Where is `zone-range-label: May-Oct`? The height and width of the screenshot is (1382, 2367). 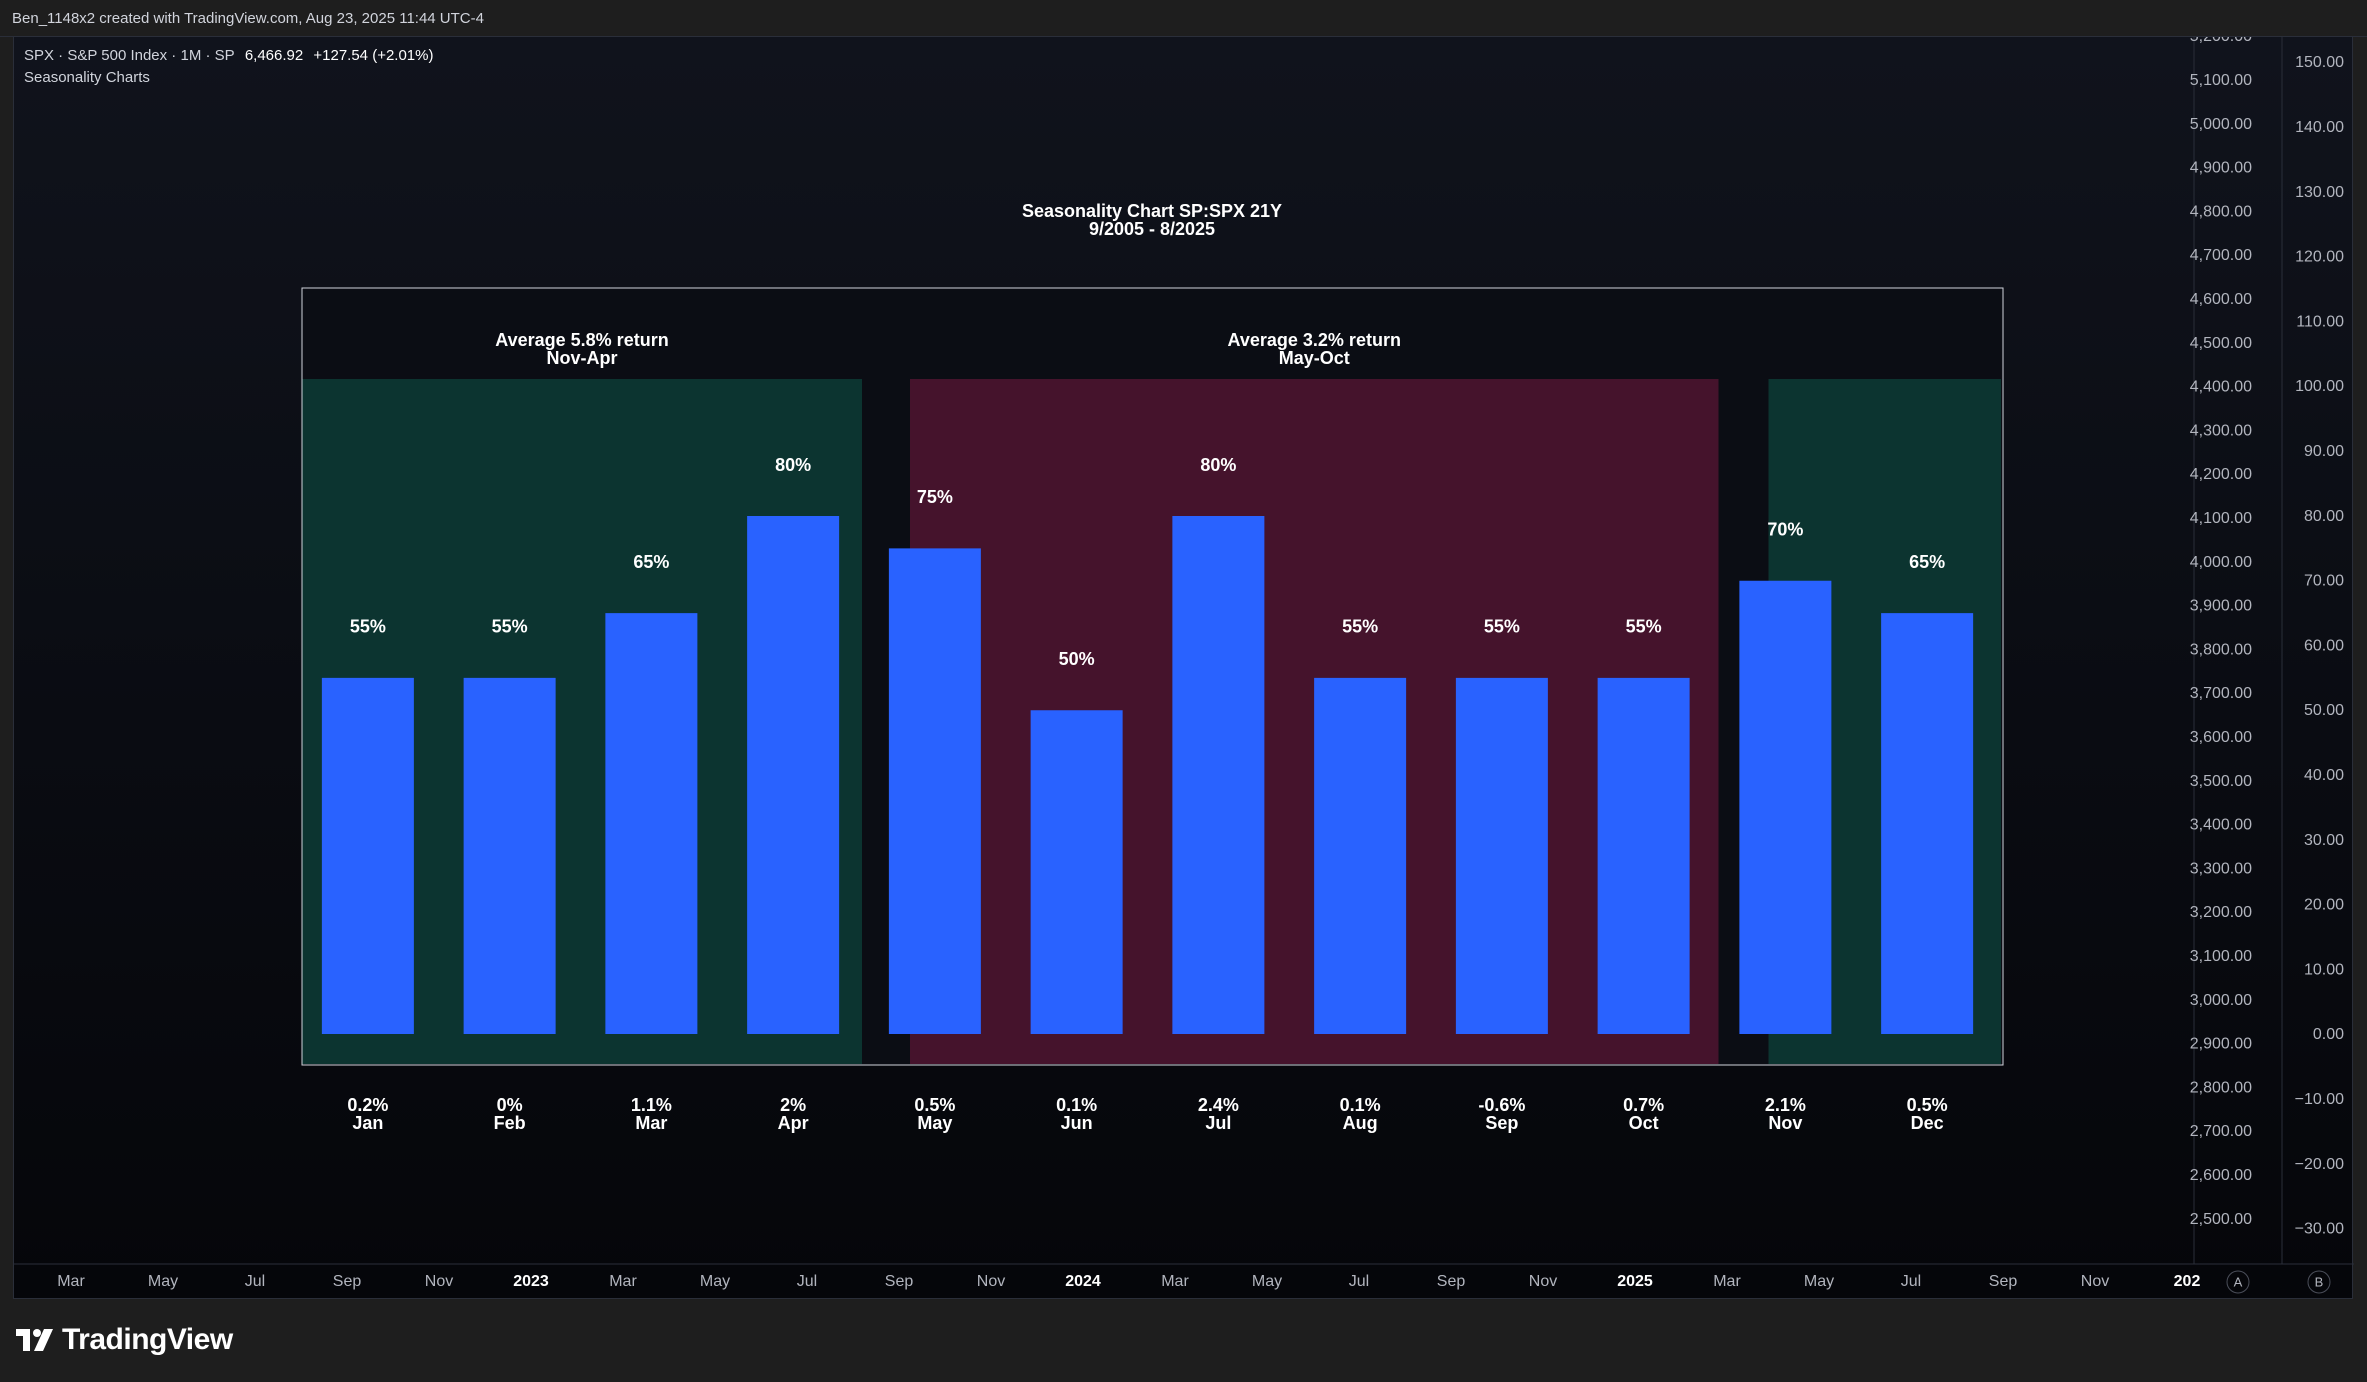 zone-range-label: May-Oct is located at coordinates (1314, 358).